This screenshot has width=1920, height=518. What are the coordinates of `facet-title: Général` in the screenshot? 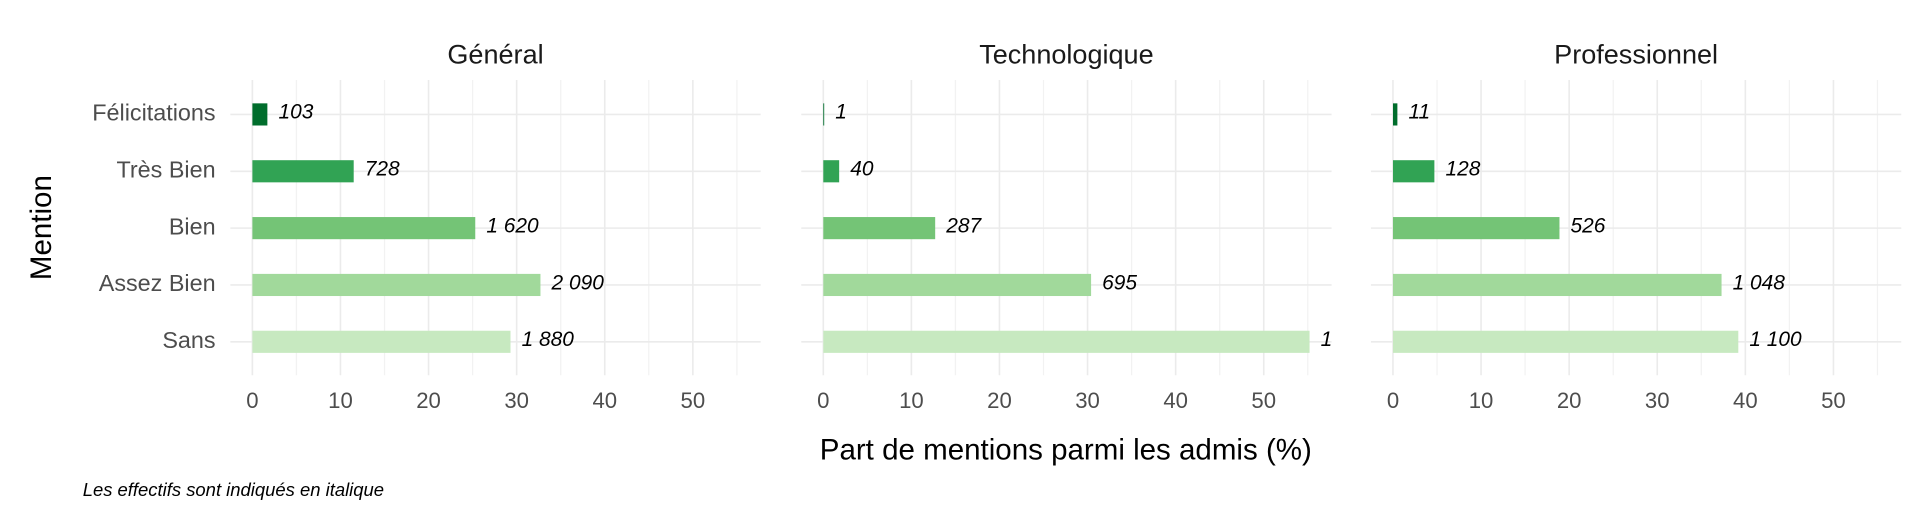 It's located at (495, 55).